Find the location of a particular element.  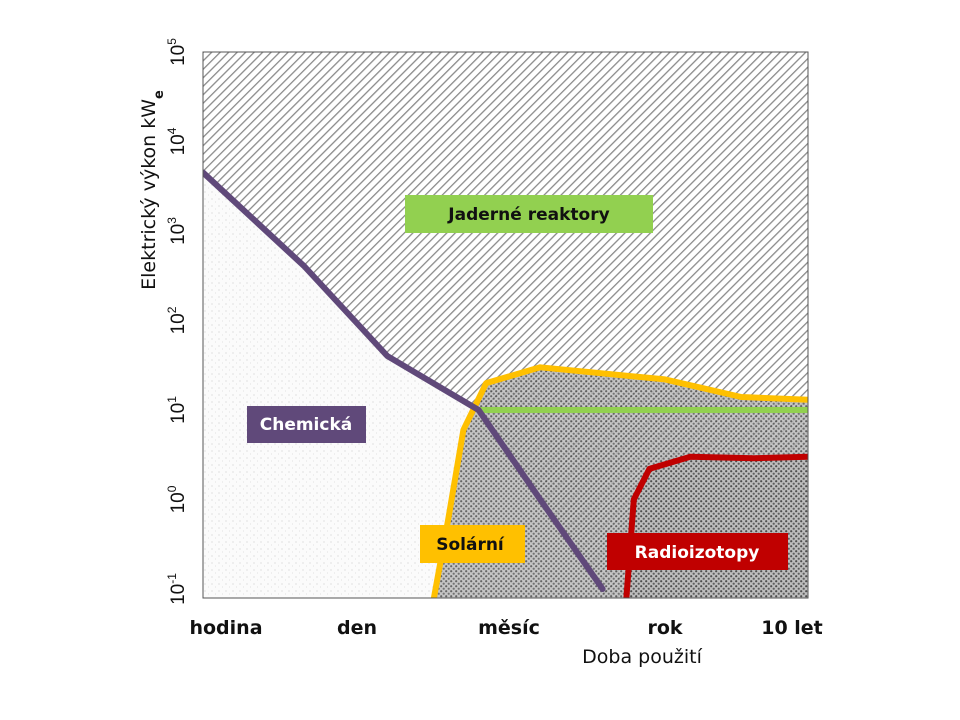

region-label-solar: Solární is located at coordinates (472, 544).